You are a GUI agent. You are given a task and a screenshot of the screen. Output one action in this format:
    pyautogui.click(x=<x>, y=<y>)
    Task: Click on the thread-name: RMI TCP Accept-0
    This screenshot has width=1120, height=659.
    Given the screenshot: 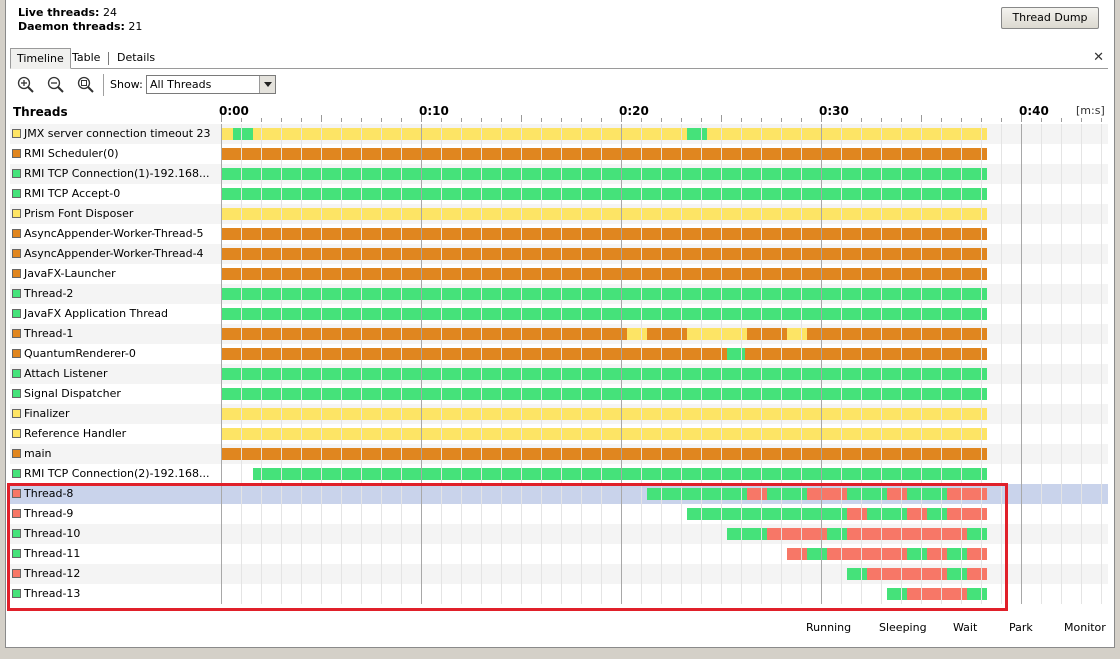 What is the action you would take?
    pyautogui.click(x=66, y=194)
    